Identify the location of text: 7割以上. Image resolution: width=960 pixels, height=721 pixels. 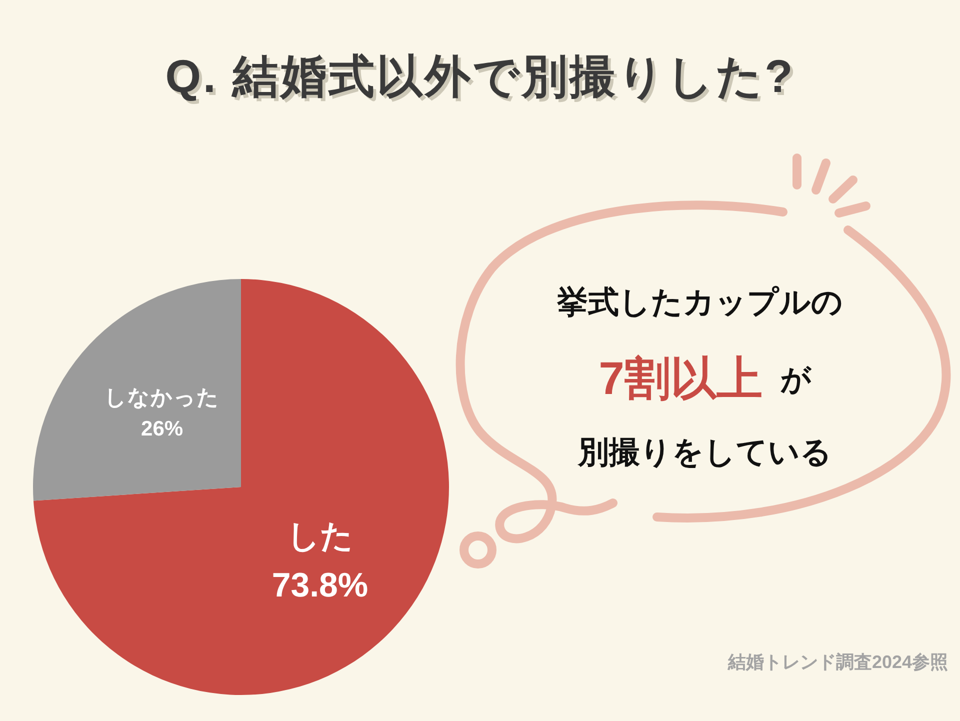
(680, 378).